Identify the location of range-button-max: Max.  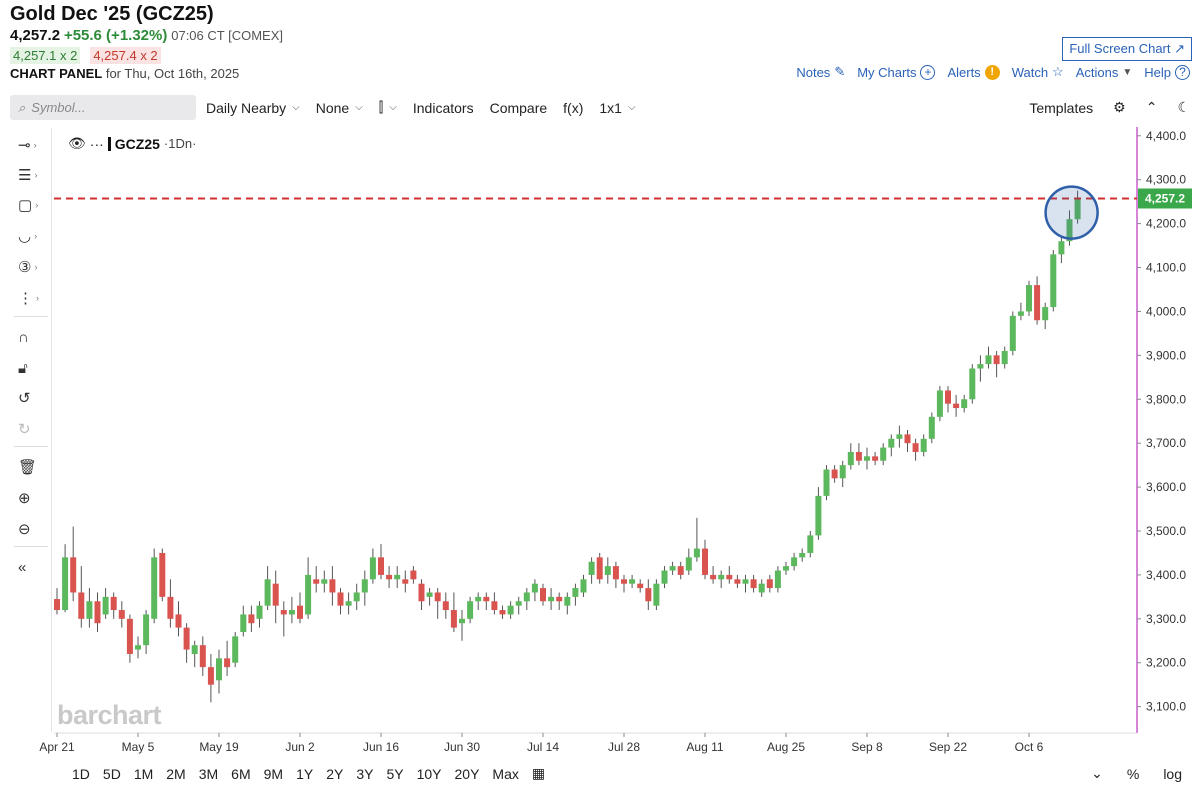
(505, 773).